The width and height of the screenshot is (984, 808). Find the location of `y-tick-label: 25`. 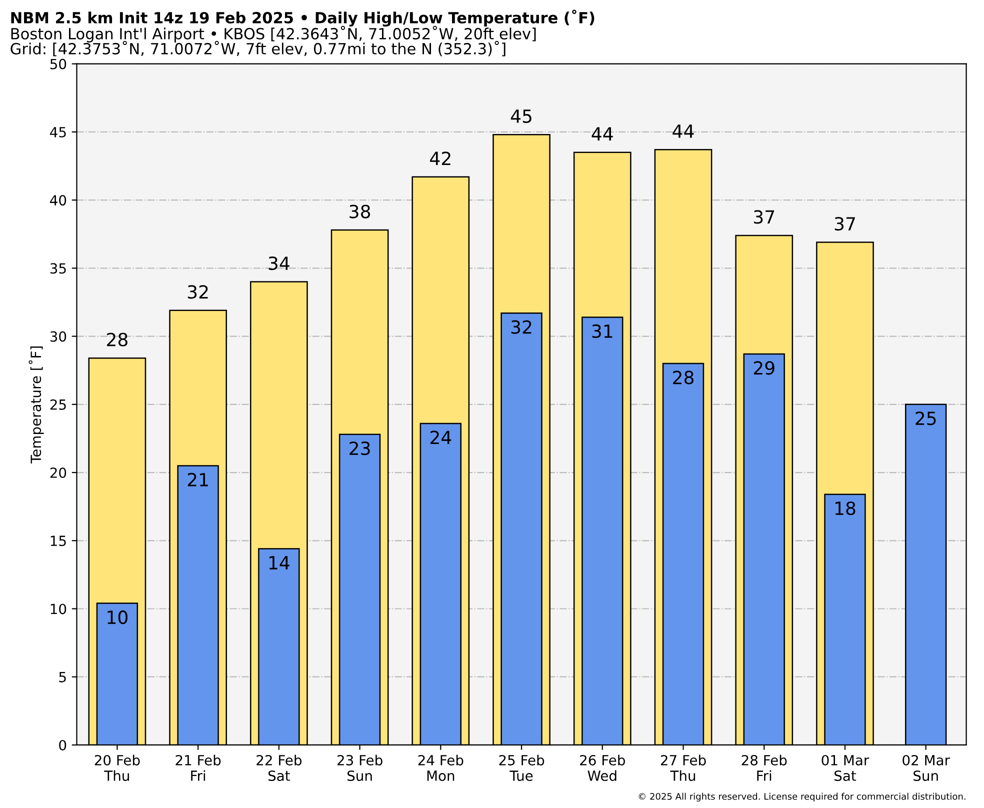

y-tick-label: 25 is located at coordinates (58, 404).